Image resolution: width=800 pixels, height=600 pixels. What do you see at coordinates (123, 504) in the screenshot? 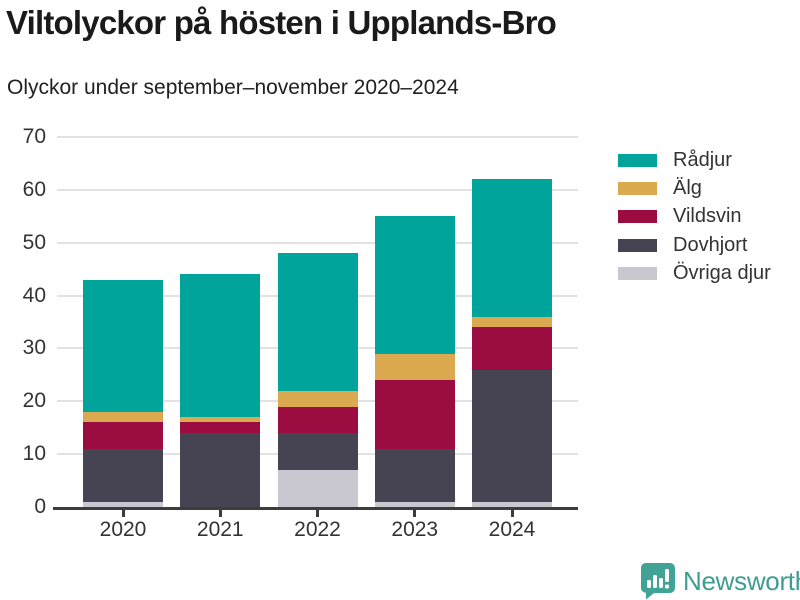
I see `bar-segment-2020-Övriga djur` at bounding box center [123, 504].